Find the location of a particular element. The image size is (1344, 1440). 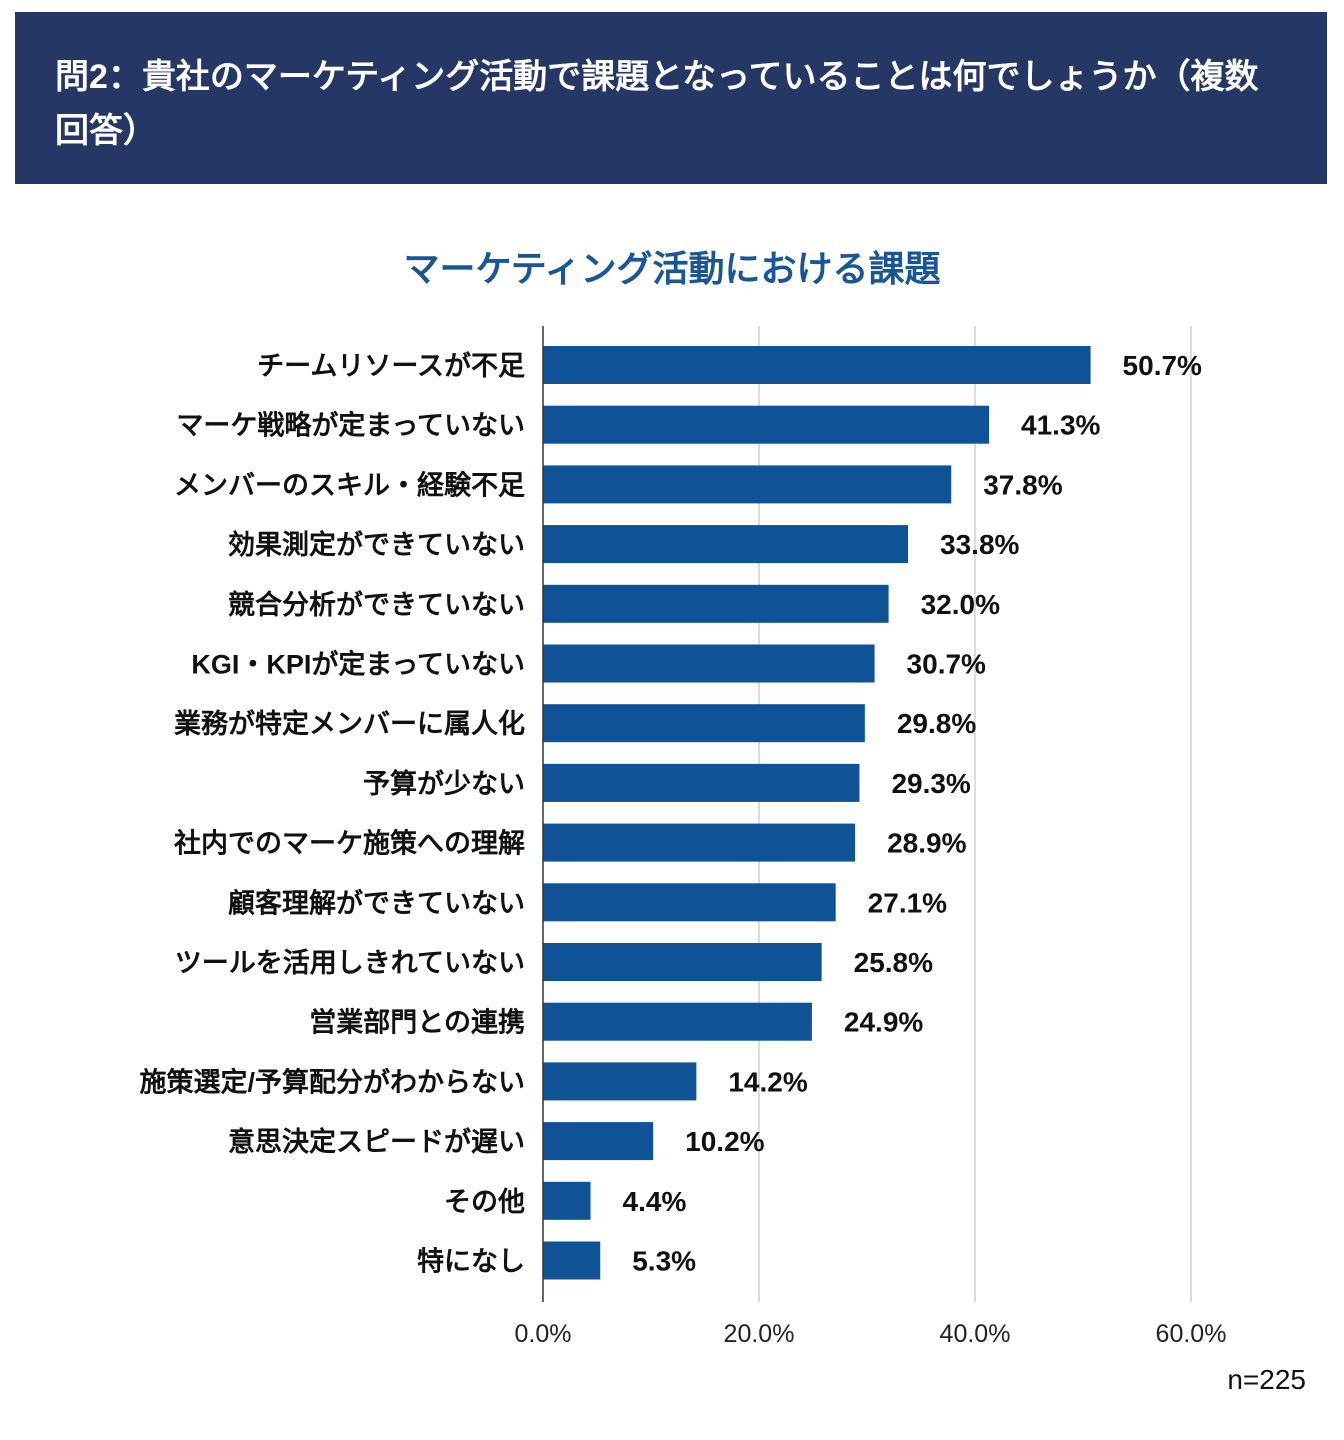

data-label: 33.8% is located at coordinates (979, 544).